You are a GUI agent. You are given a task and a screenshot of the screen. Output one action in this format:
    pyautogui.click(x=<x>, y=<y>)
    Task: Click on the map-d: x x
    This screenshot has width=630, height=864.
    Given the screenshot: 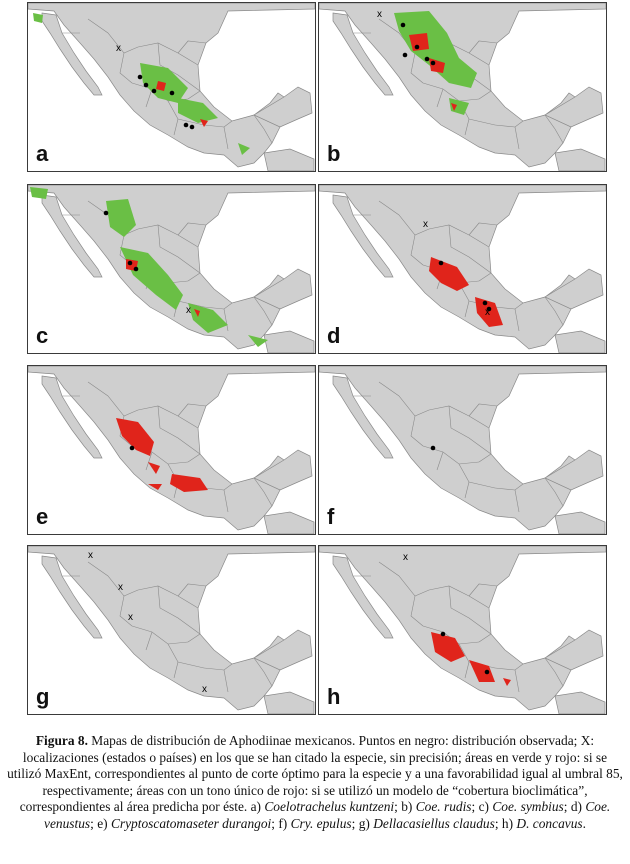 What is the action you would take?
    pyautogui.click(x=462, y=269)
    